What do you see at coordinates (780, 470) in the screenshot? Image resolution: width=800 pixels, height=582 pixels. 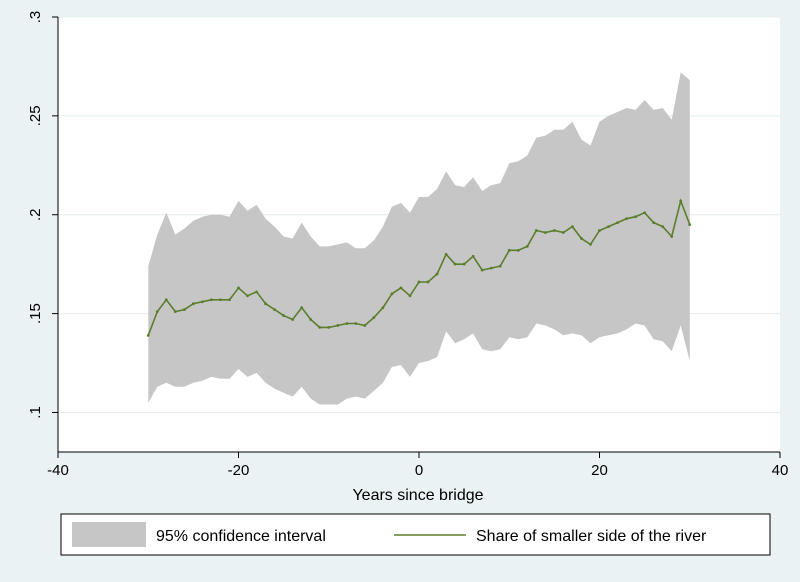 I see `x-tick-label: 40` at bounding box center [780, 470].